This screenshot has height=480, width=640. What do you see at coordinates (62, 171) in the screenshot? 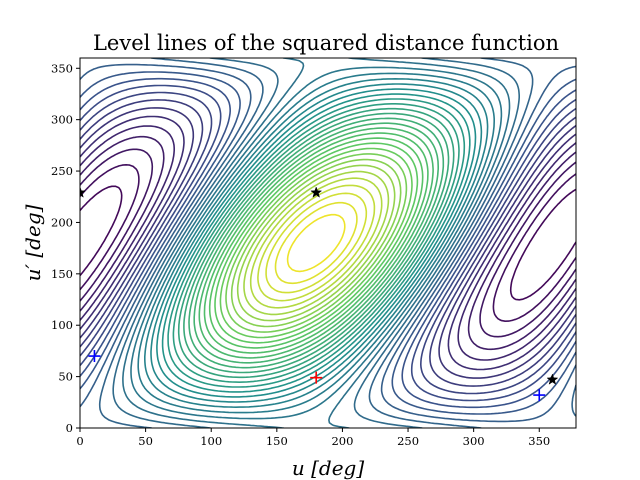
I see `y-tick-label: 250` at bounding box center [62, 171].